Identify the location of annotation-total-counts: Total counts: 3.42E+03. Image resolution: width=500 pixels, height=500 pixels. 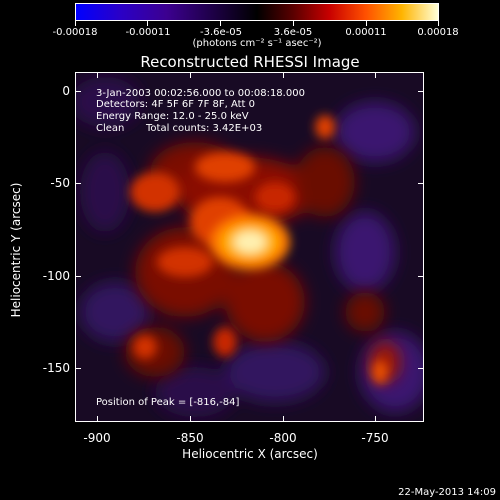
(204, 128).